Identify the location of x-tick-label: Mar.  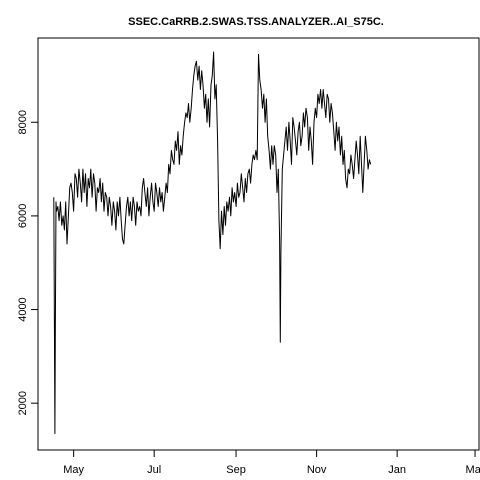
(473, 470).